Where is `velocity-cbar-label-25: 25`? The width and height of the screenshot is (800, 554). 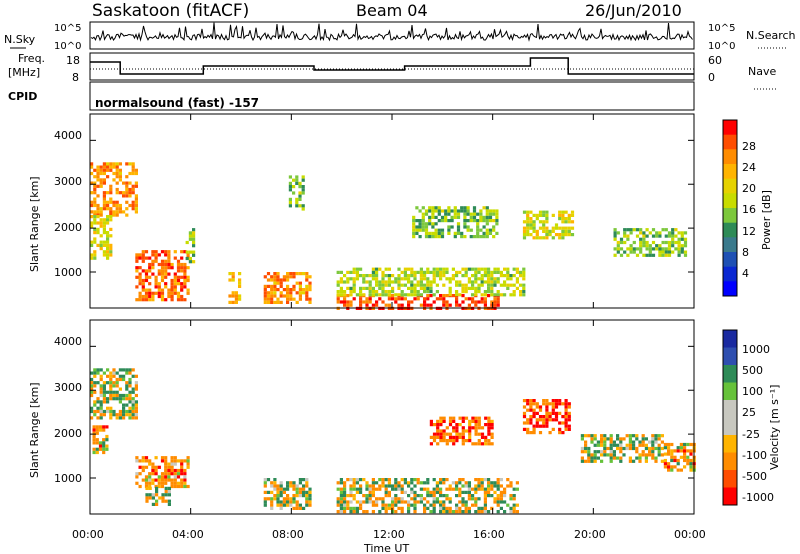 velocity-cbar-label-25: 25 is located at coordinates (749, 412).